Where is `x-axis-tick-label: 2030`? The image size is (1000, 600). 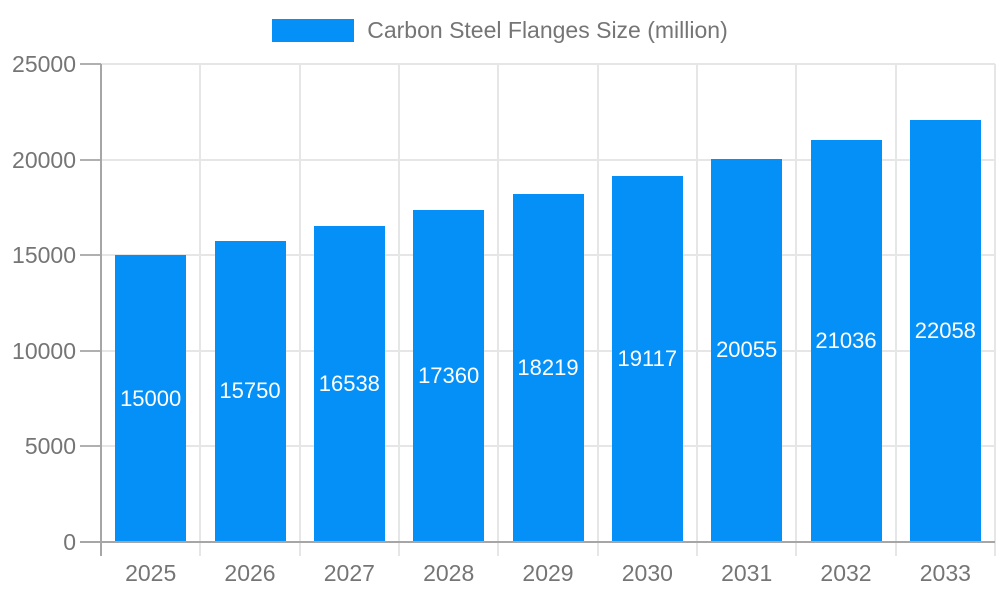 x-axis-tick-label: 2030 is located at coordinates (647, 573).